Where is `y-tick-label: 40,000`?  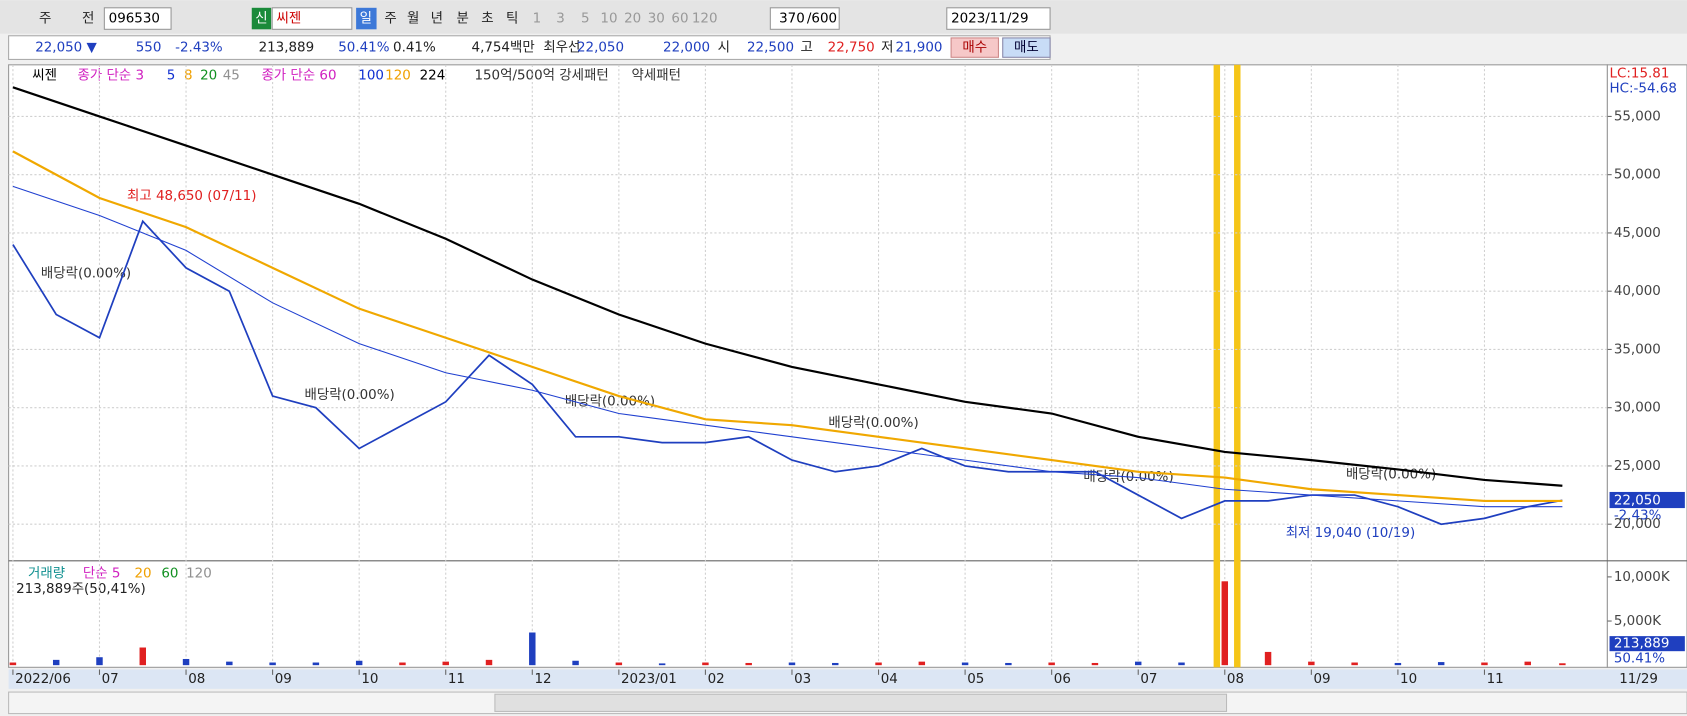
y-tick-label: 40,000 is located at coordinates (1637, 291).